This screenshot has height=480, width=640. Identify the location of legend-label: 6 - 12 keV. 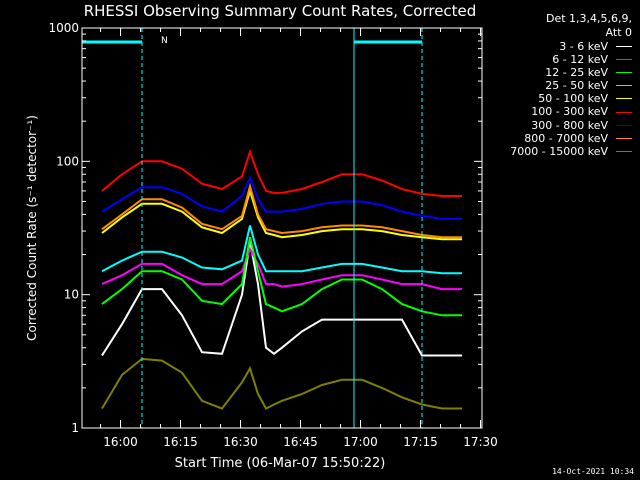
(580, 60).